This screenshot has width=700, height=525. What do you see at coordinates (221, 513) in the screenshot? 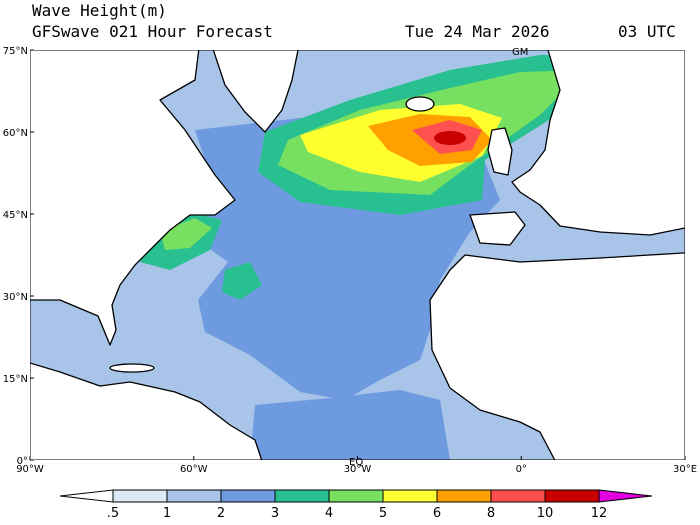
I see `colorbar-label: 2` at bounding box center [221, 513].